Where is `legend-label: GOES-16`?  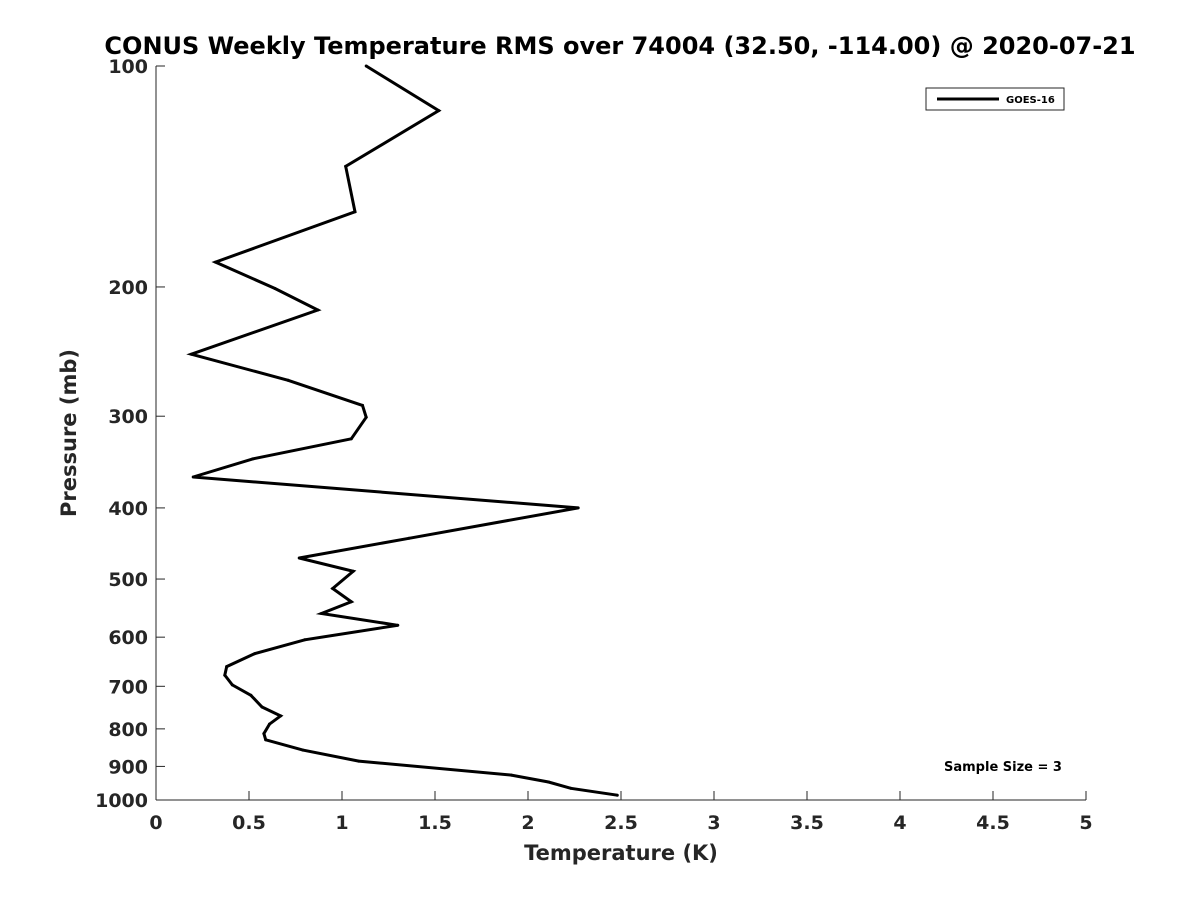
legend-label: GOES-16 is located at coordinates (1030, 100).